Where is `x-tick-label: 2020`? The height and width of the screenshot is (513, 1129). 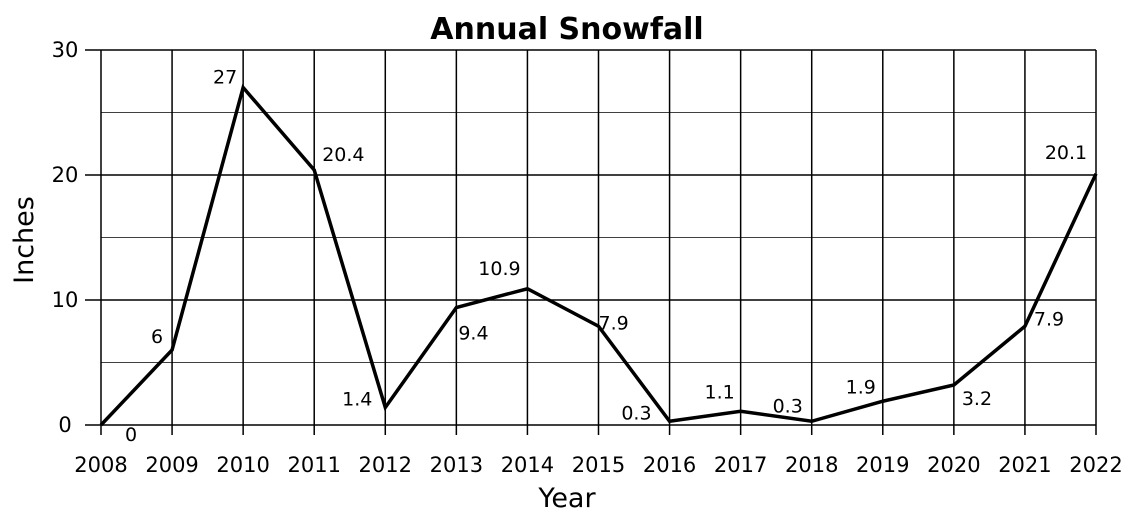 x-tick-label: 2020 is located at coordinates (953, 465).